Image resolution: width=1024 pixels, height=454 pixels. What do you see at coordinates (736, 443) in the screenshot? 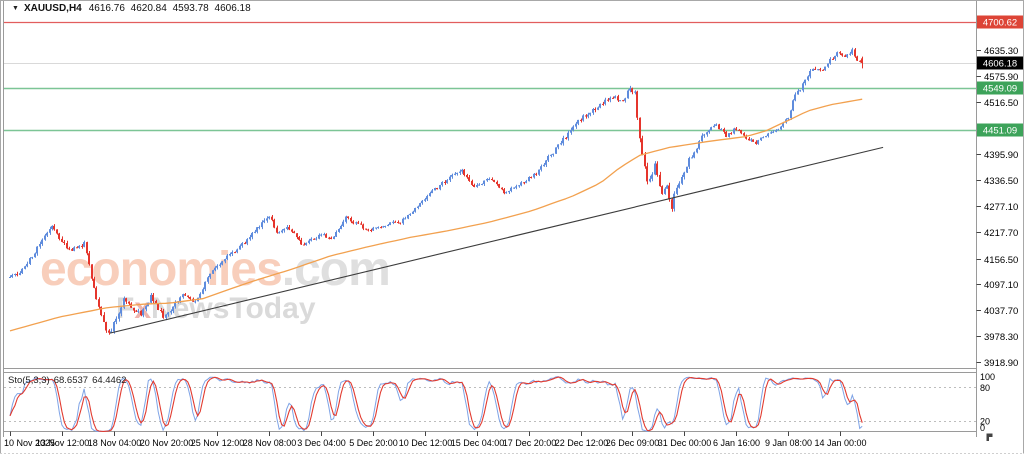
I see `time-tick-label: 6 Jan 16:00` at bounding box center [736, 443].